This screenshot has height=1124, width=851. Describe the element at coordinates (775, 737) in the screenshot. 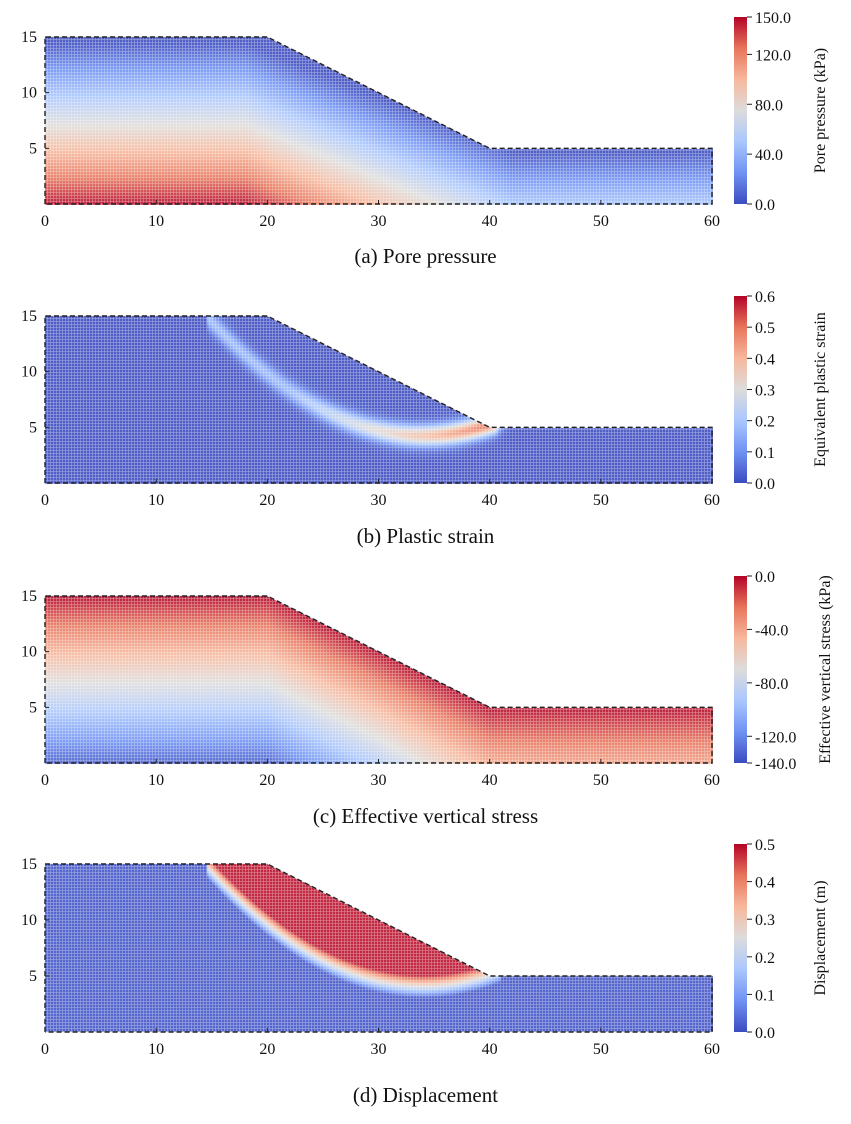

I see `colorbar-tick-label: -120.0` at that location.